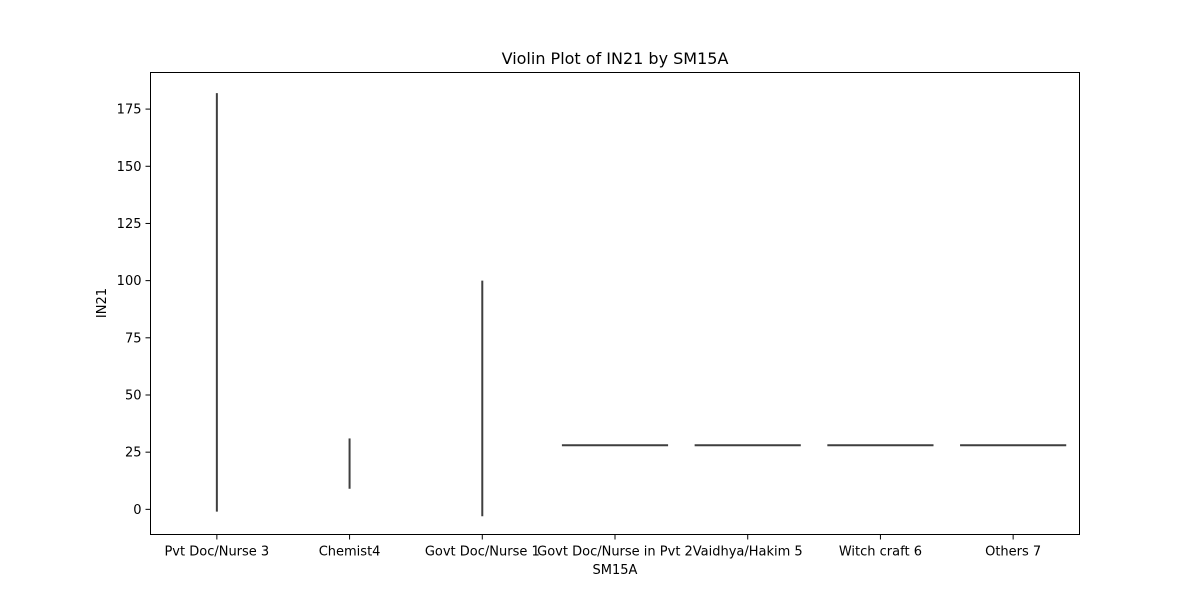 This screenshot has height=600, width=1200. What do you see at coordinates (350, 552) in the screenshot?
I see `x-tick-label: Chemist4` at bounding box center [350, 552].